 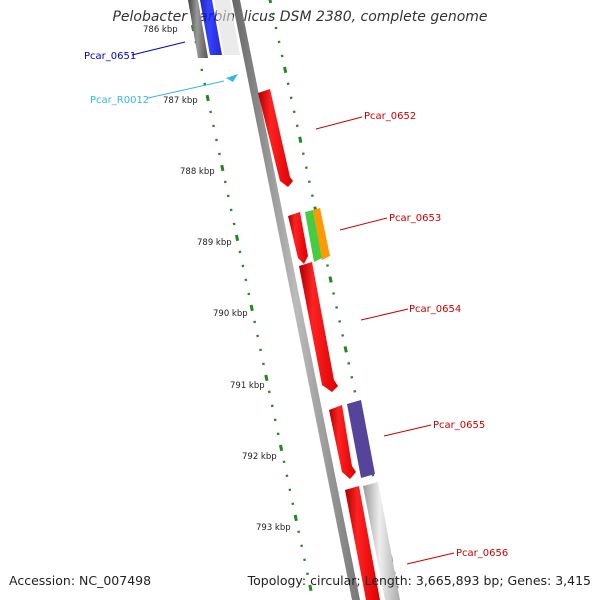 What do you see at coordinates (259, 457) in the screenshot?
I see `ruler-label: 792 kbp` at bounding box center [259, 457].